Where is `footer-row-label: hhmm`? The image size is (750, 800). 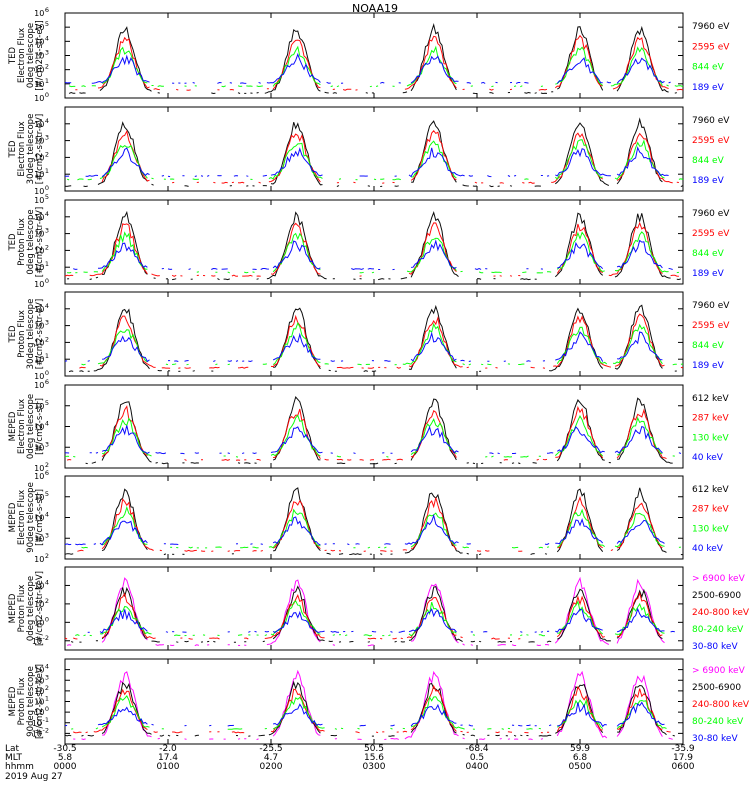 footer-row-label: hhmm is located at coordinates (19, 767).